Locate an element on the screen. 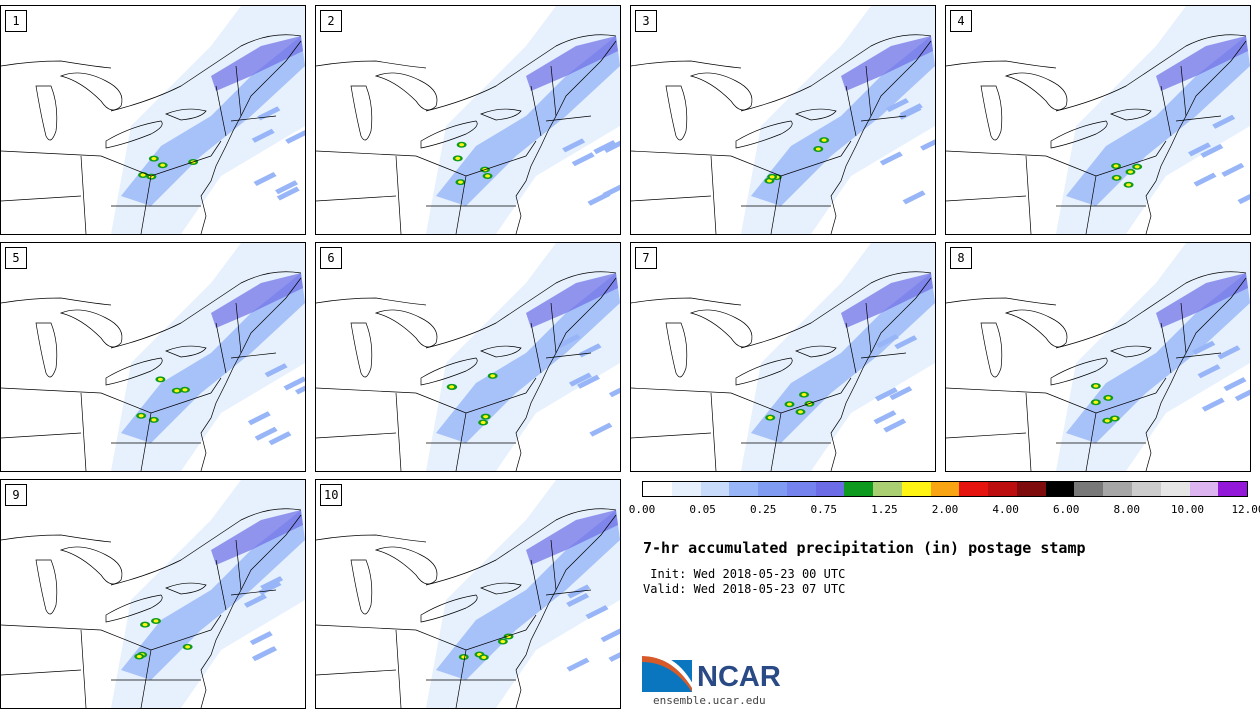 The image size is (1260, 709). stamp-panel-9: 9 is located at coordinates (153, 594).